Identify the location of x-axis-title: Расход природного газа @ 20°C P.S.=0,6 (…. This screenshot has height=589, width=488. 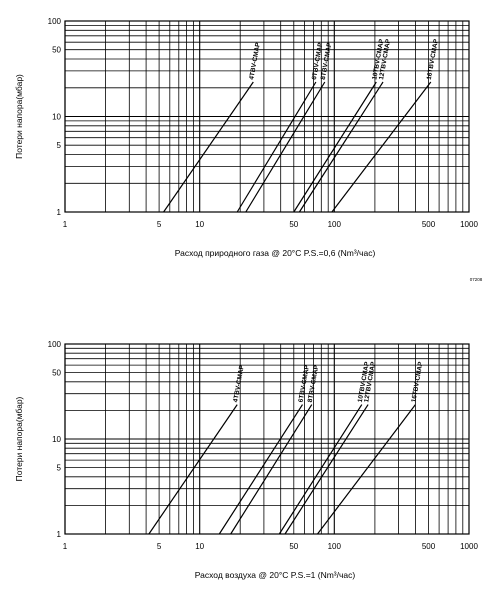
(275, 253).